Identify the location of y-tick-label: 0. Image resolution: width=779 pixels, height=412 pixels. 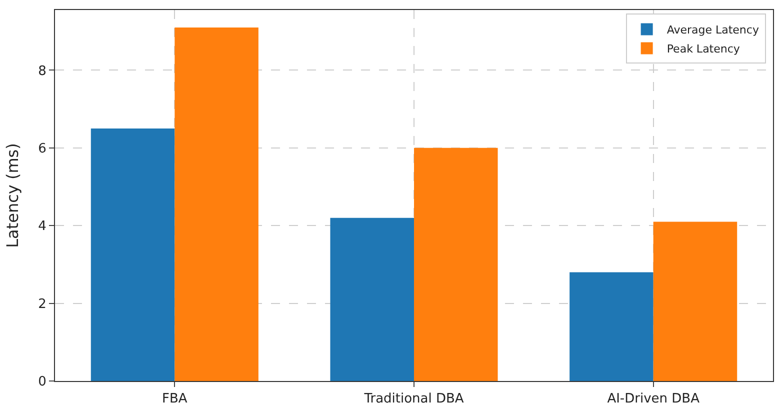
(42, 382).